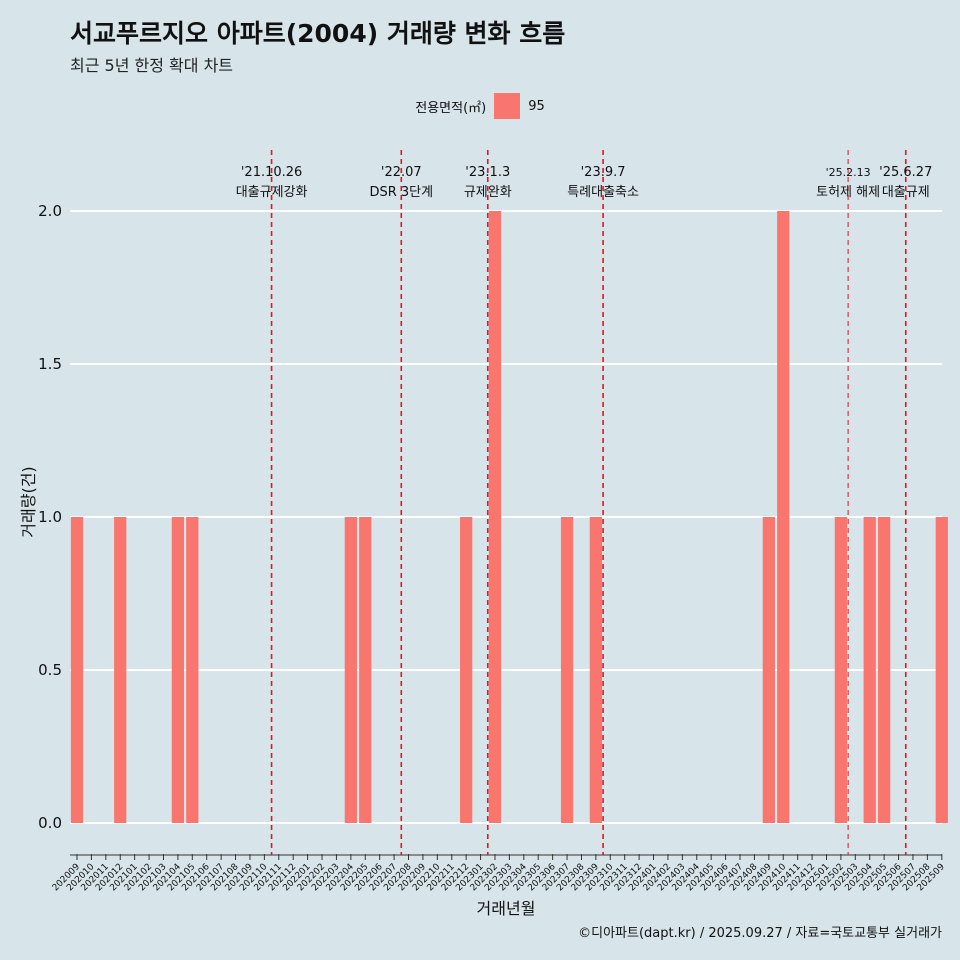  Describe the element at coordinates (50, 211) in the screenshot. I see `y-tick-label: 2.0` at that location.